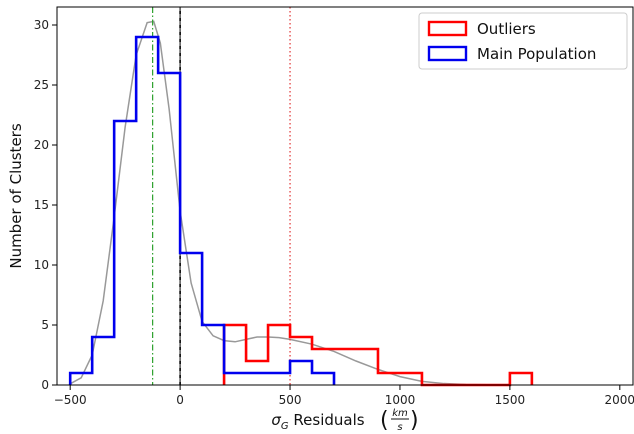 This screenshot has width=634, height=434. What do you see at coordinates (70, 400) in the screenshot?
I see `x-tick-label: −500` at bounding box center [70, 400].